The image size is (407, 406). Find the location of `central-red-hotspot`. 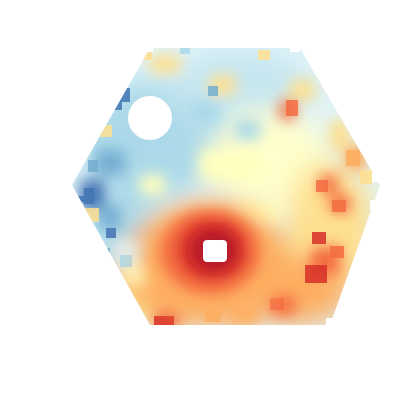

central-red-hotspot is located at coordinates (212, 258).